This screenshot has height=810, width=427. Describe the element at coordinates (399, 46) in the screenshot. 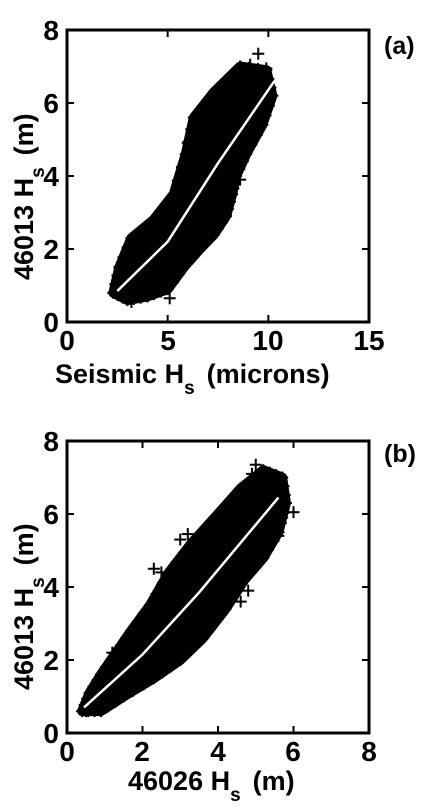

I see `panel-a-label: (a)` at that location.